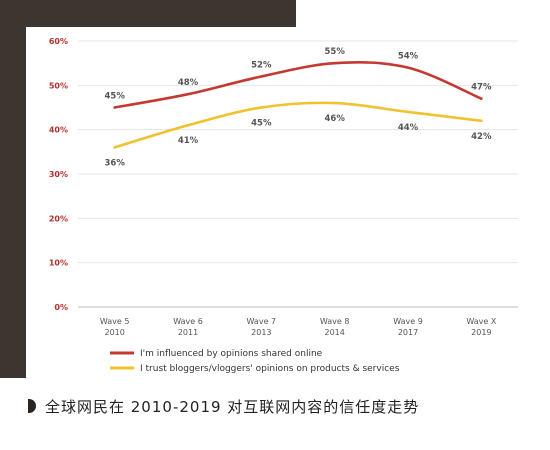 This screenshot has width=550, height=450. Describe the element at coordinates (335, 327) in the screenshot. I see `x-tick-label: Wave 8 2014` at that location.